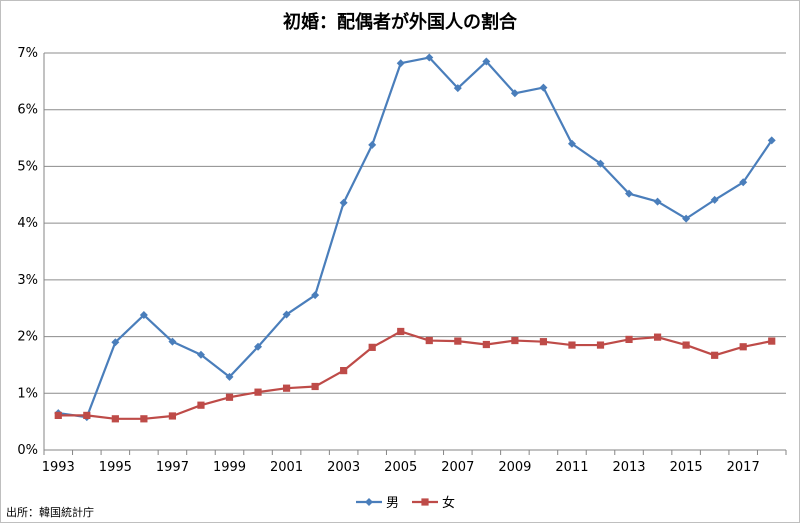  I want to click on y-tick-label: 7%, so click(27, 53).